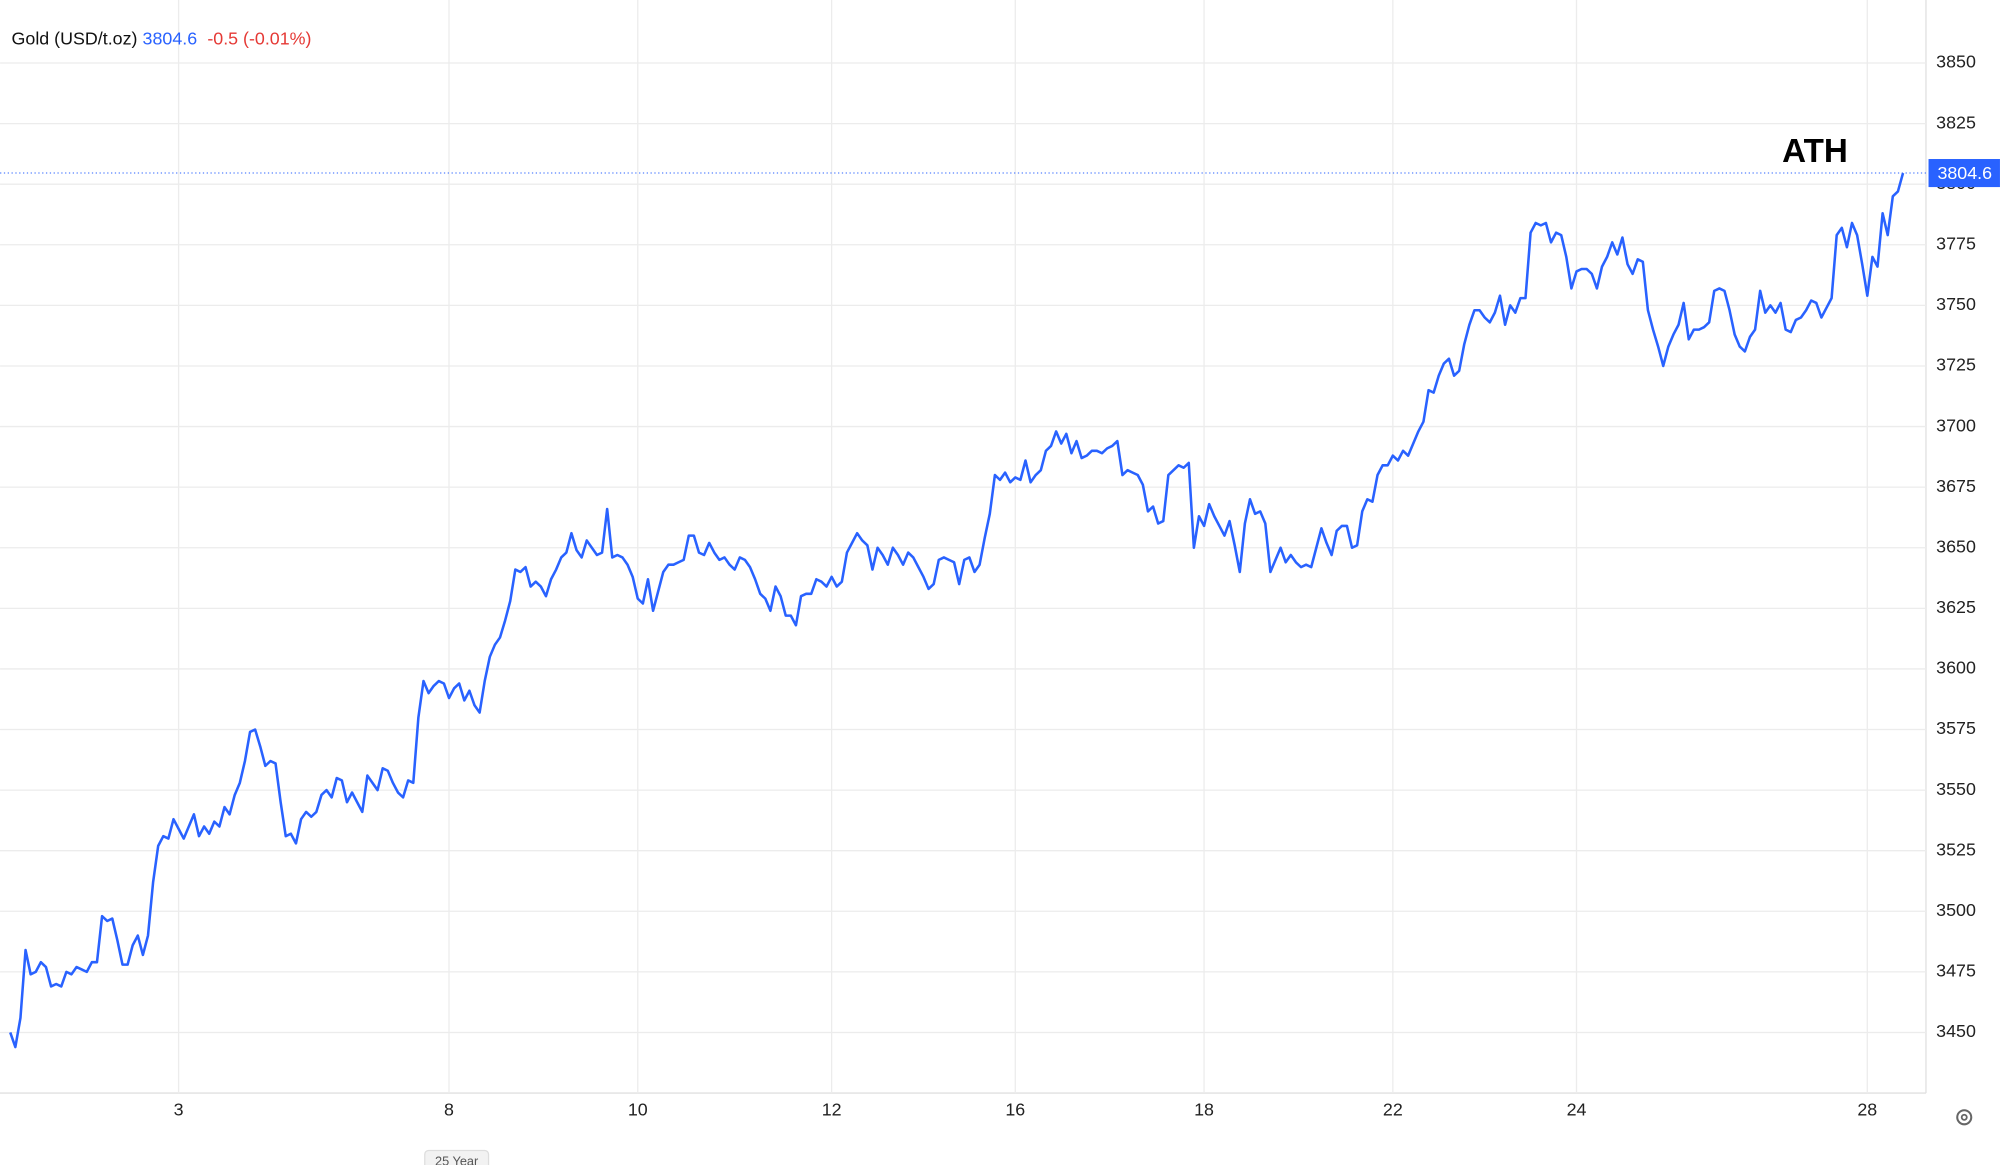 This screenshot has height=1165, width=2000. What do you see at coordinates (179, 1110) in the screenshot?
I see `x-tick-label: 3` at bounding box center [179, 1110].